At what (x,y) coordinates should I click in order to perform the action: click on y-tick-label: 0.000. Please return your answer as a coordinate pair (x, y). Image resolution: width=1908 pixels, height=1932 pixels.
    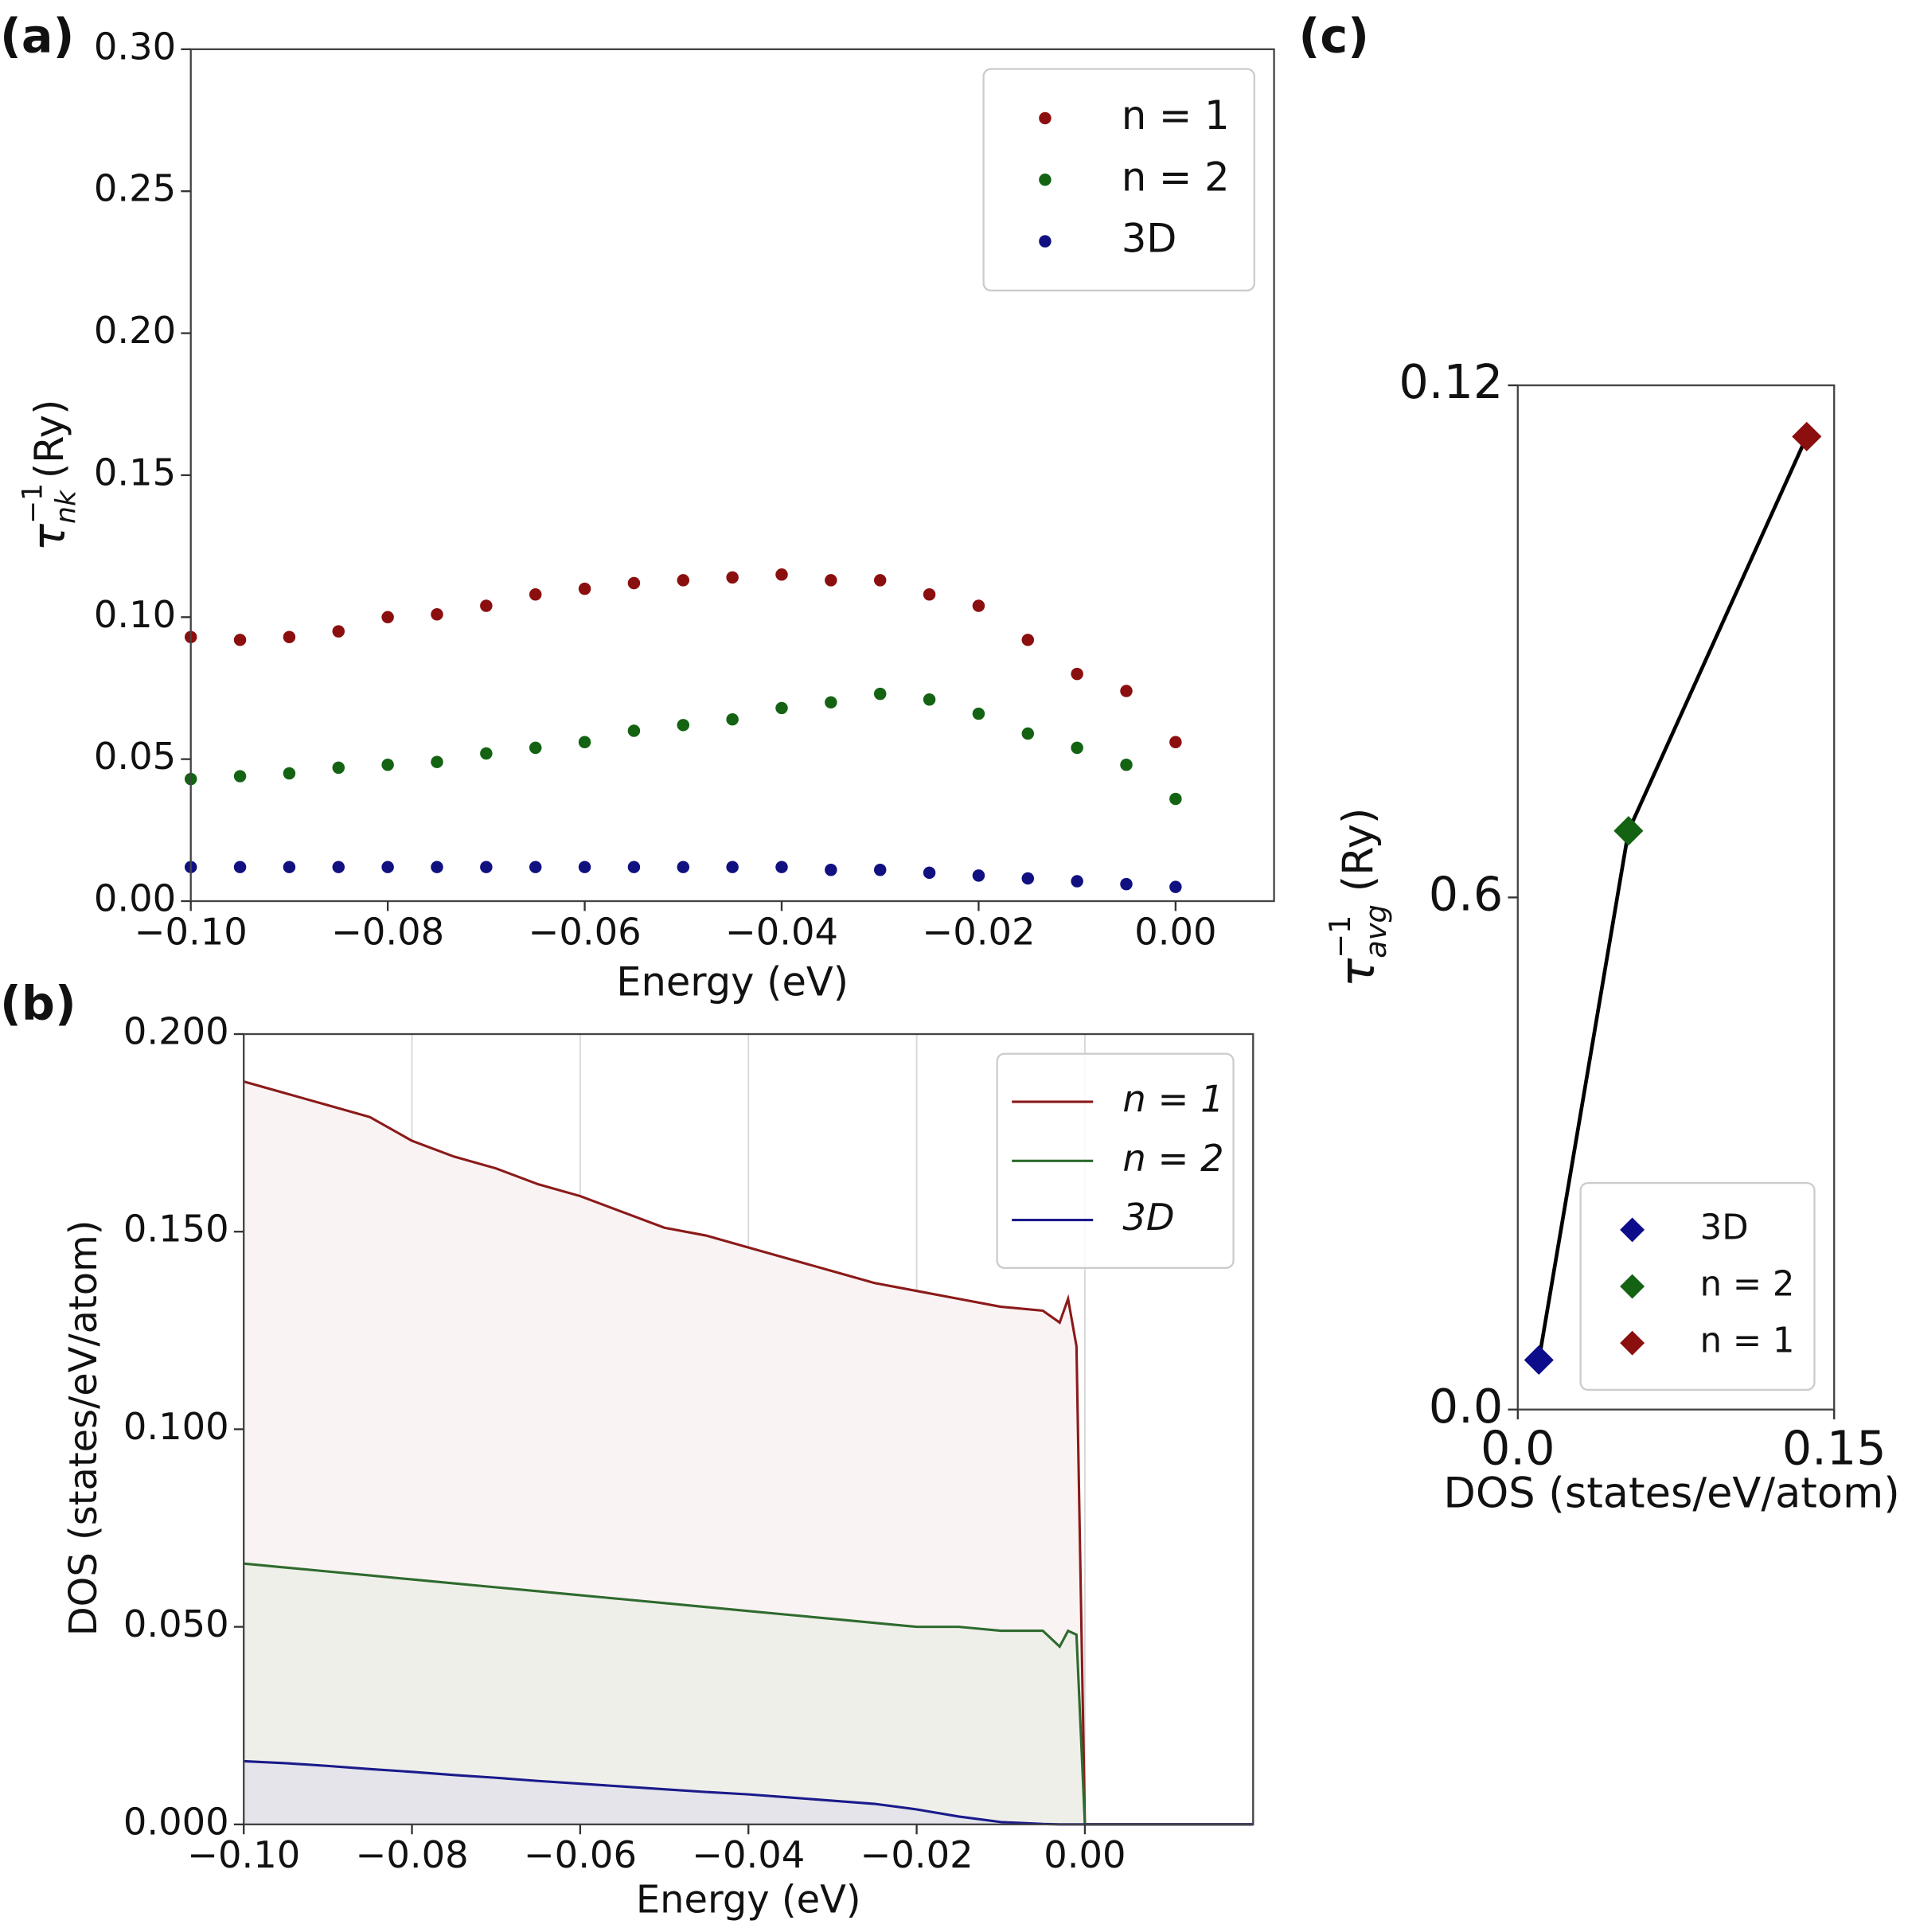
    Looking at the image, I should click on (176, 1821).